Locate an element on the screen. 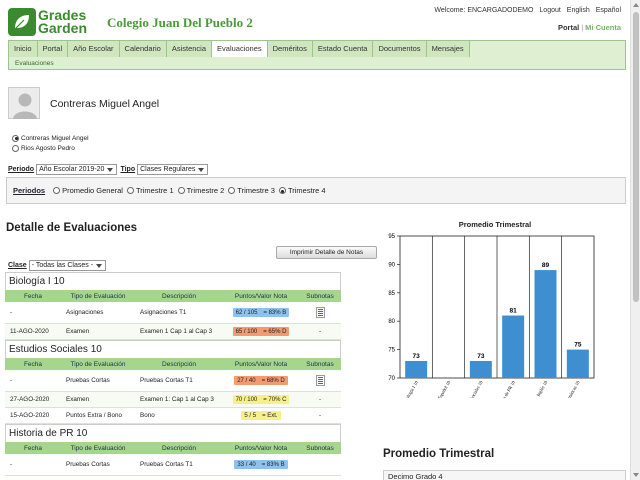 This screenshot has height=480, width=640. y-tick-label: 75 is located at coordinates (391, 351).